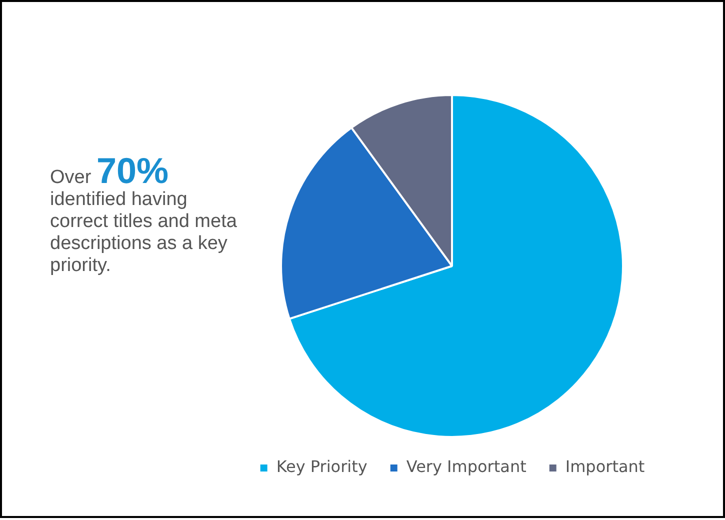 Image resolution: width=725 pixels, height=520 pixels. What do you see at coordinates (143, 232) in the screenshot?
I see `text: identified having correct titles and meta descriptions as a key priority.` at bounding box center [143, 232].